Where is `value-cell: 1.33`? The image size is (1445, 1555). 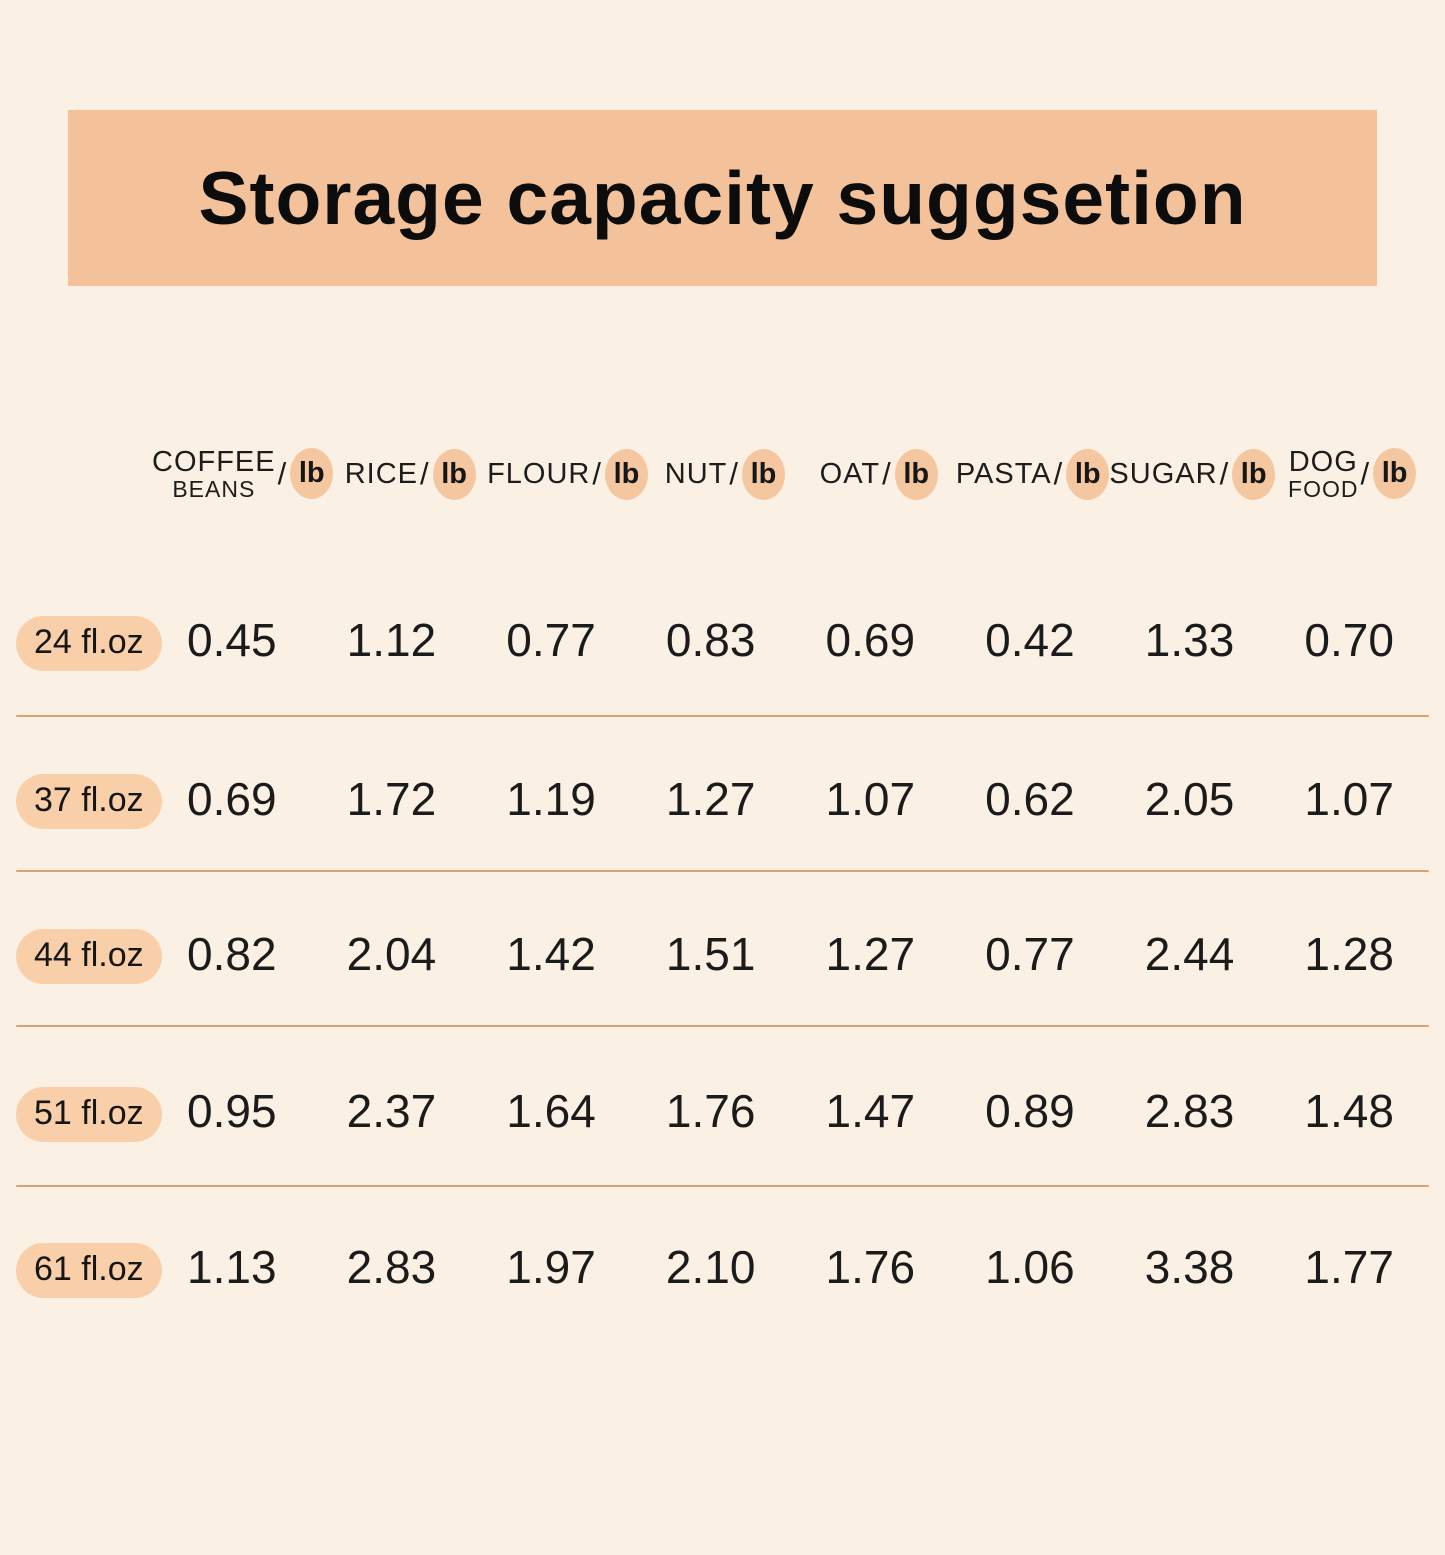 value-cell: 1.33 is located at coordinates (1189, 640).